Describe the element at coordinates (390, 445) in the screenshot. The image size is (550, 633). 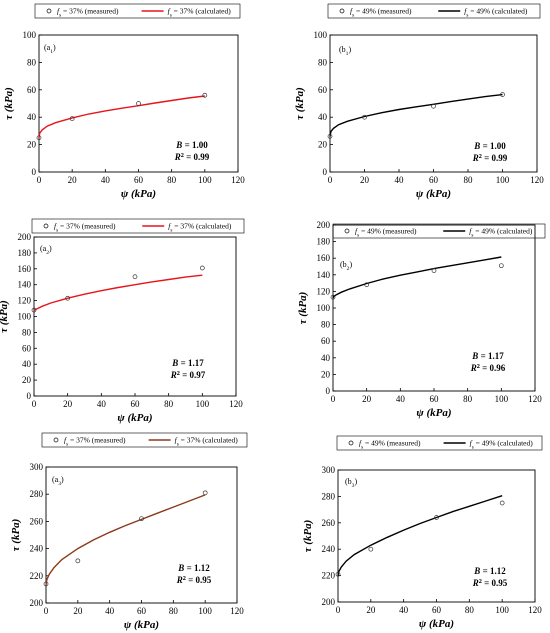
I see `legend-label-measured: fs = 49% (measured)` at that location.